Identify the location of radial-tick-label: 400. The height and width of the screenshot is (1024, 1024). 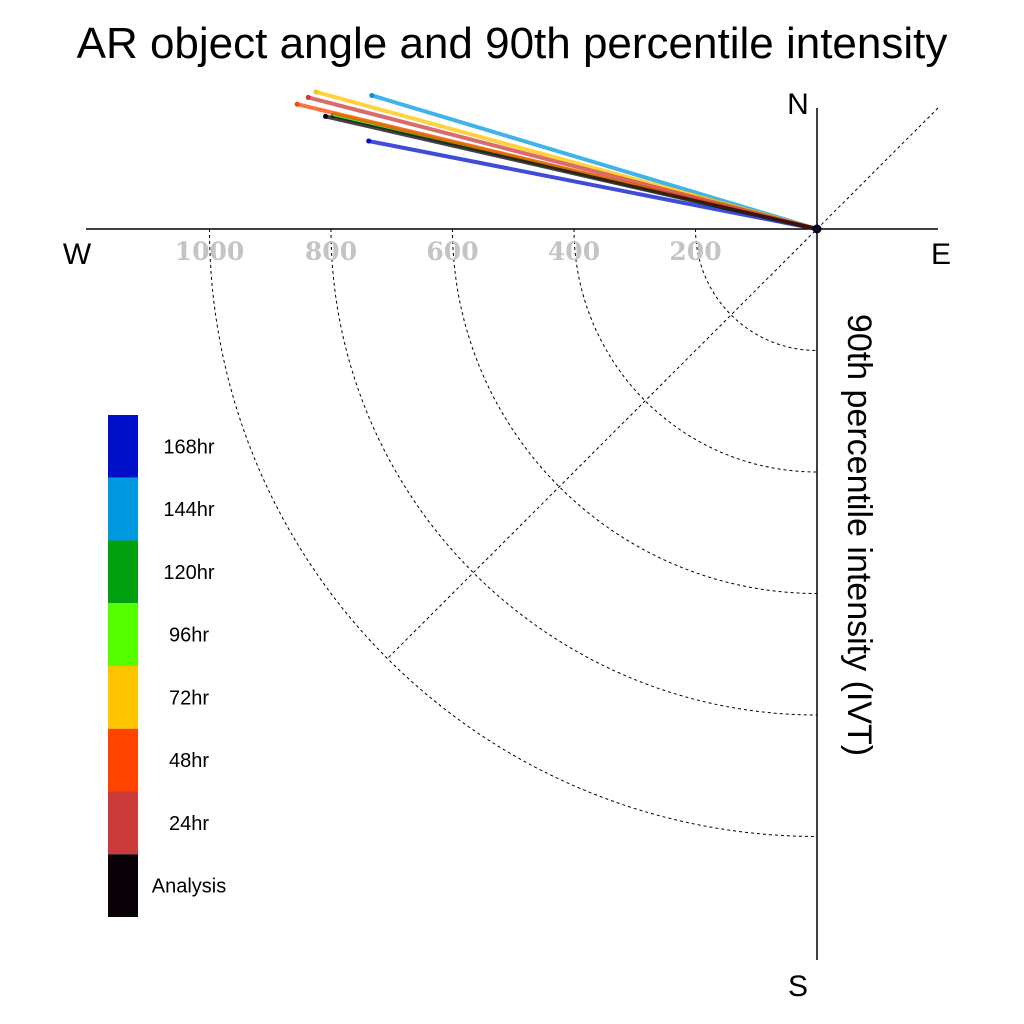
(574, 251).